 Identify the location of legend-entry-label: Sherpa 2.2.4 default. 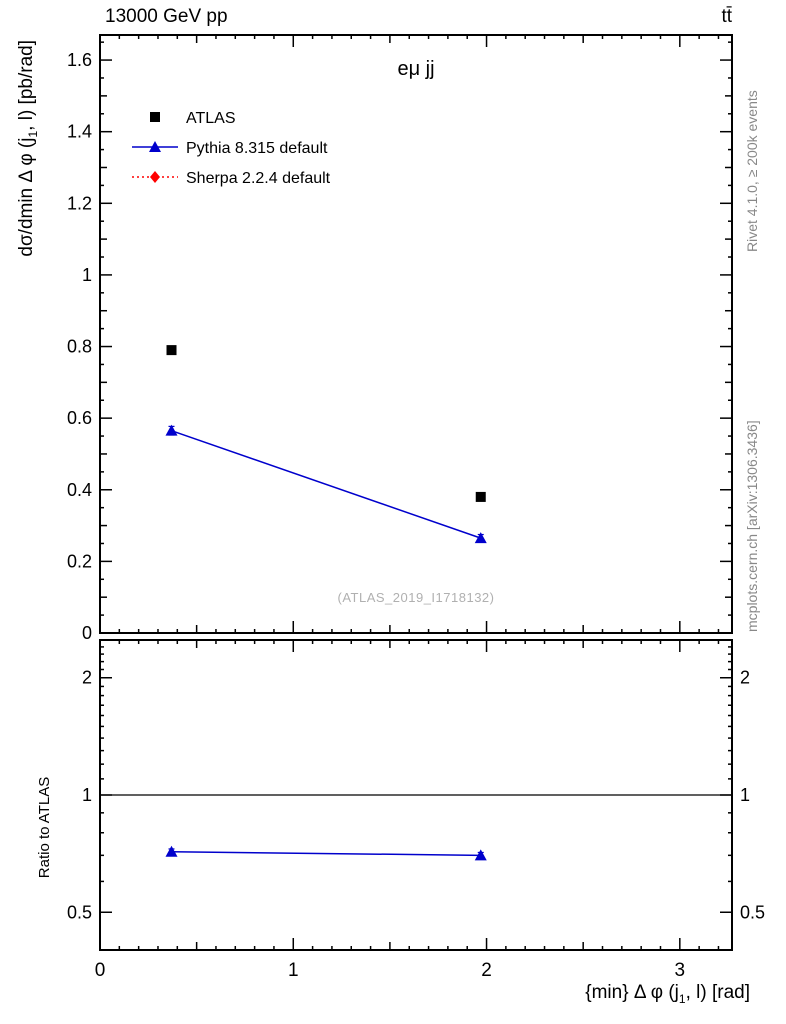
(258, 178).